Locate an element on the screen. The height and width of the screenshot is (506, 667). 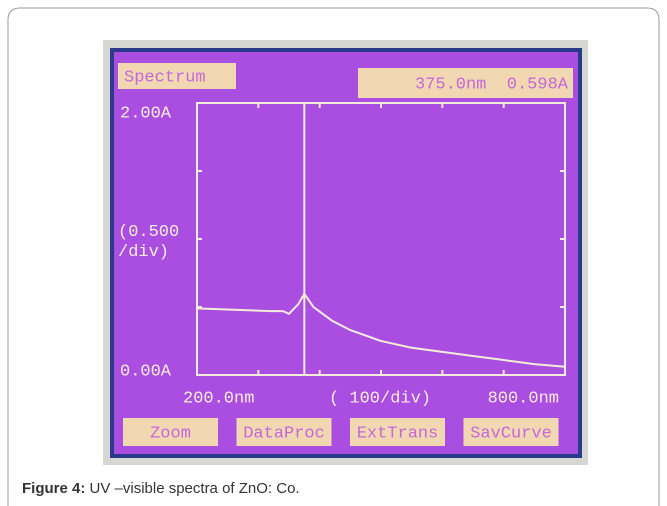
caption-text: UV –visible spectra of ZnO: Co. is located at coordinates (195, 488).